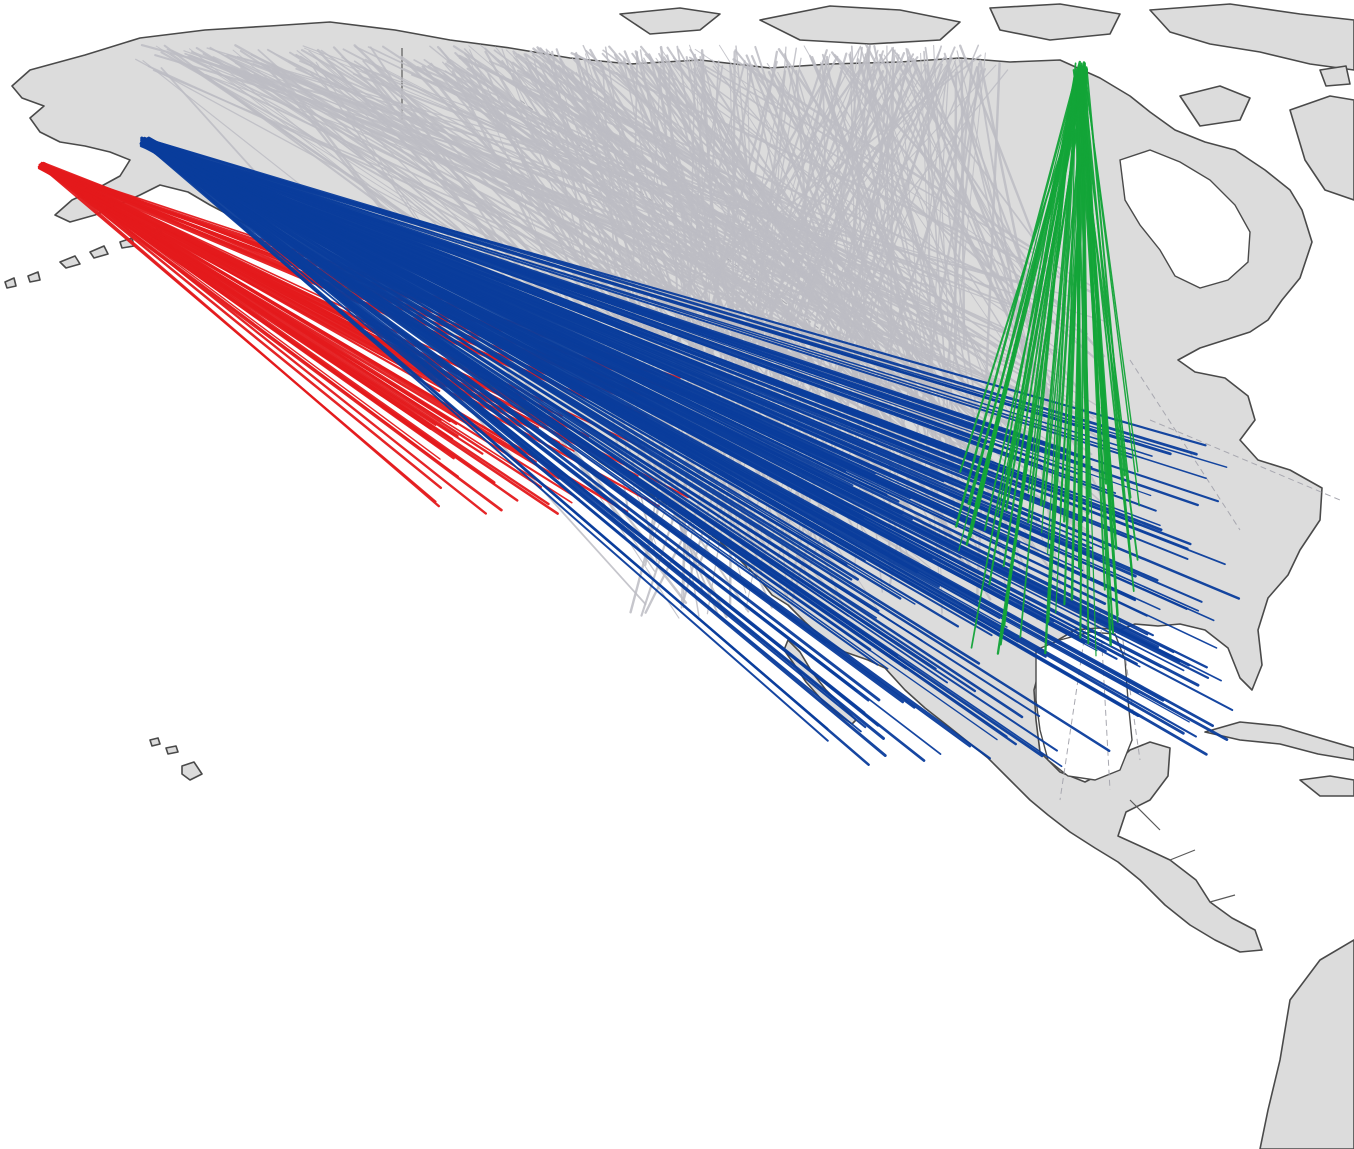 The height and width of the screenshot is (1149, 1354). What do you see at coordinates (176, 759) in the screenshot?
I see `hawaii-islands` at bounding box center [176, 759].